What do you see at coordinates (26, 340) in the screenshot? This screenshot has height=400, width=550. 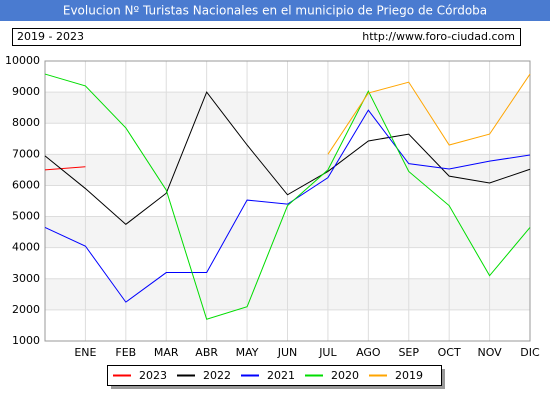 I see `y-tick-label: 1000` at bounding box center [26, 340].